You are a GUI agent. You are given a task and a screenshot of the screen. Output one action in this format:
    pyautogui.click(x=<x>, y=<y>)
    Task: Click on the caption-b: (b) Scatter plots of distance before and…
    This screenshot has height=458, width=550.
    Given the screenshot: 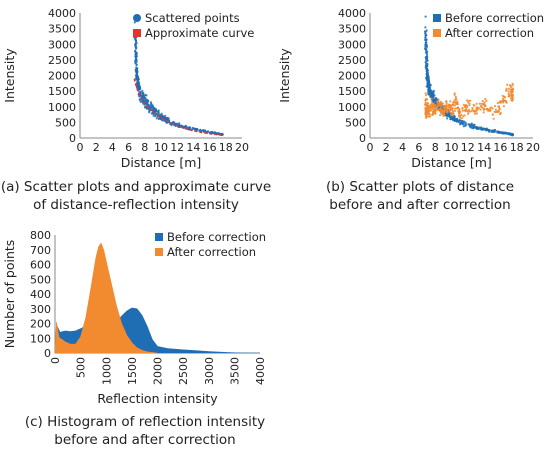 What is the action you would take?
    pyautogui.click(x=420, y=196)
    